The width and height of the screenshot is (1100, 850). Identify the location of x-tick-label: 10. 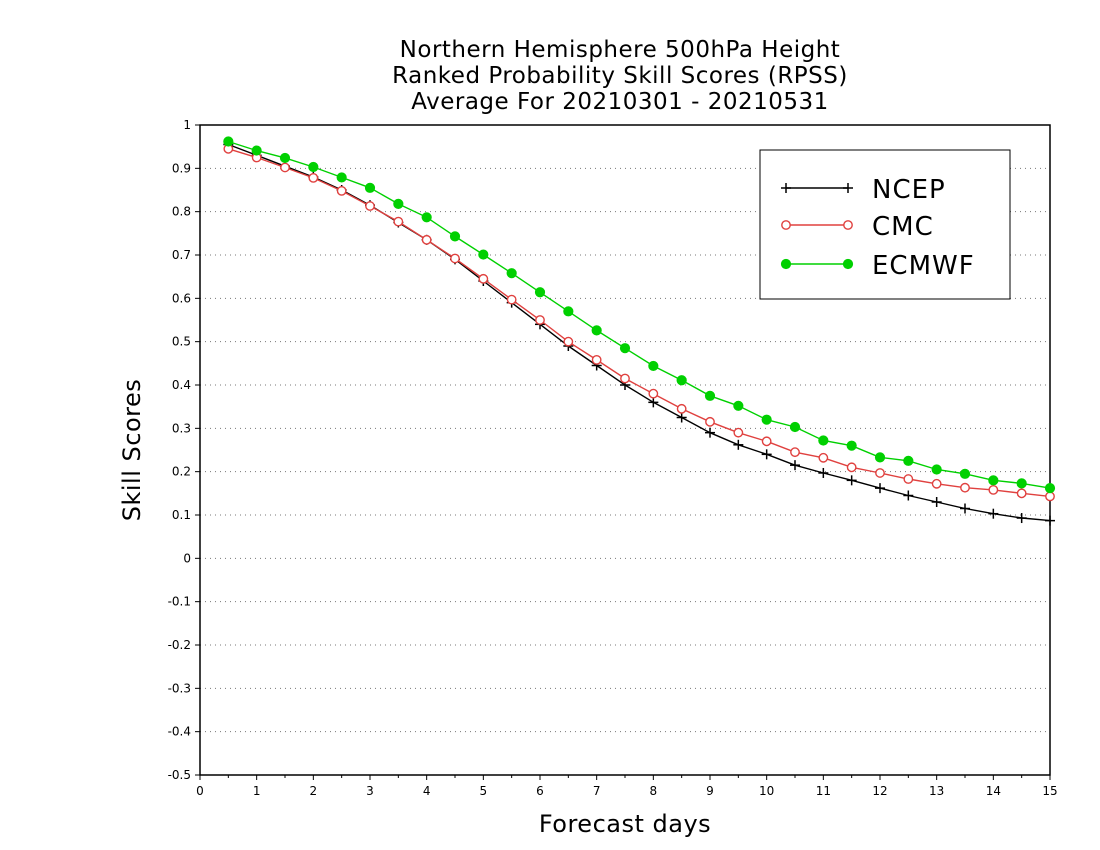
(766, 791).